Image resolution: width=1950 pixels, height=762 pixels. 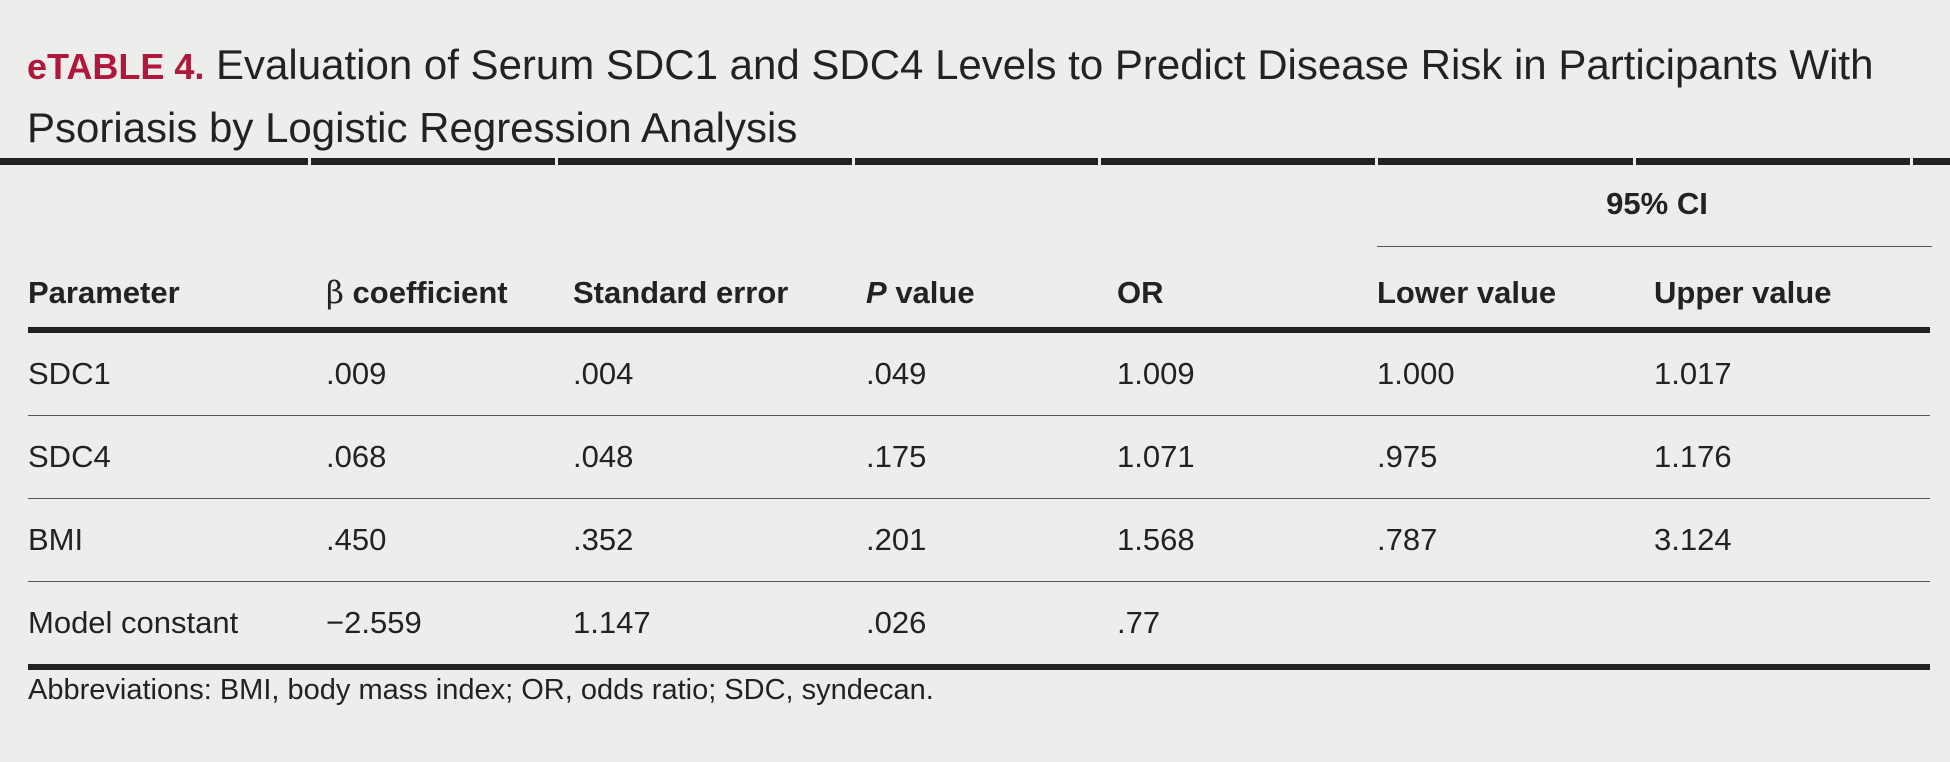 I want to click on col-header-upper: Upper value, so click(x=1792, y=294).